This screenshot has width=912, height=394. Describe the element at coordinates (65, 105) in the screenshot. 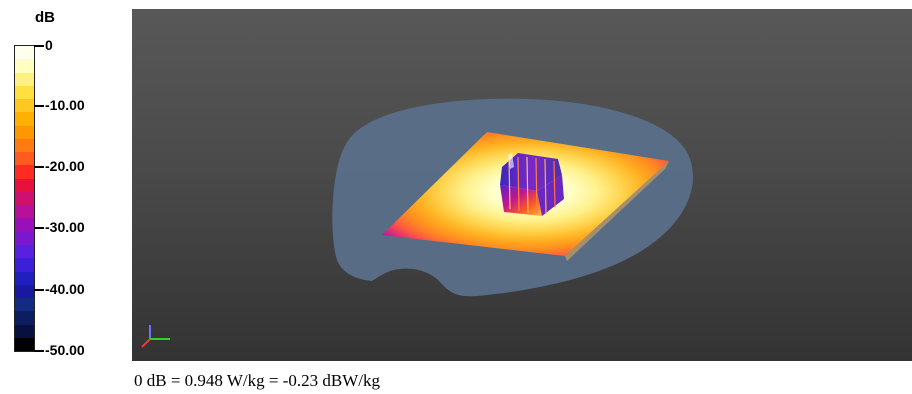

I see `legend-tick-label-1: -10.00` at that location.